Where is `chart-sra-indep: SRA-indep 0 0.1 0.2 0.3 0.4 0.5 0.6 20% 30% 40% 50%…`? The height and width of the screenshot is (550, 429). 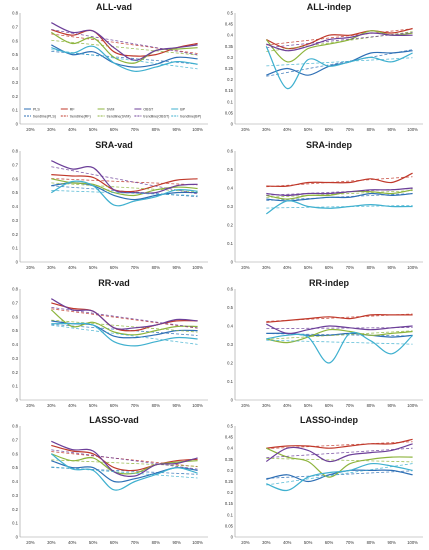
chart-sra-indep: SRA-indep 0 0.1 0.2 0.3 0.4 0.5 0.6 20% 30% 40% 50%… is located at coordinates (325, 205).